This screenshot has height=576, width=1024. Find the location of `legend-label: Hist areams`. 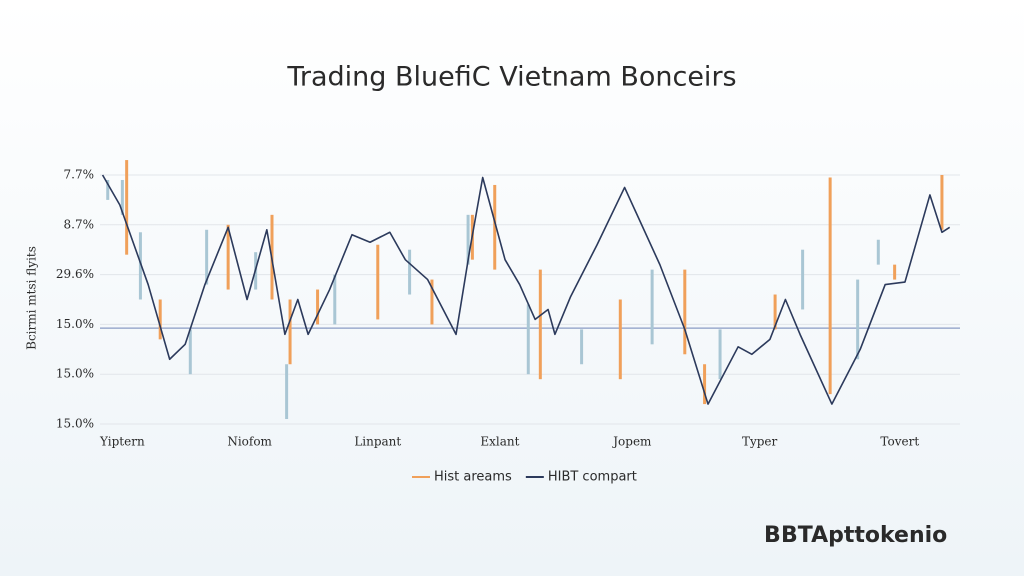

legend-label: Hist areams is located at coordinates (473, 477).